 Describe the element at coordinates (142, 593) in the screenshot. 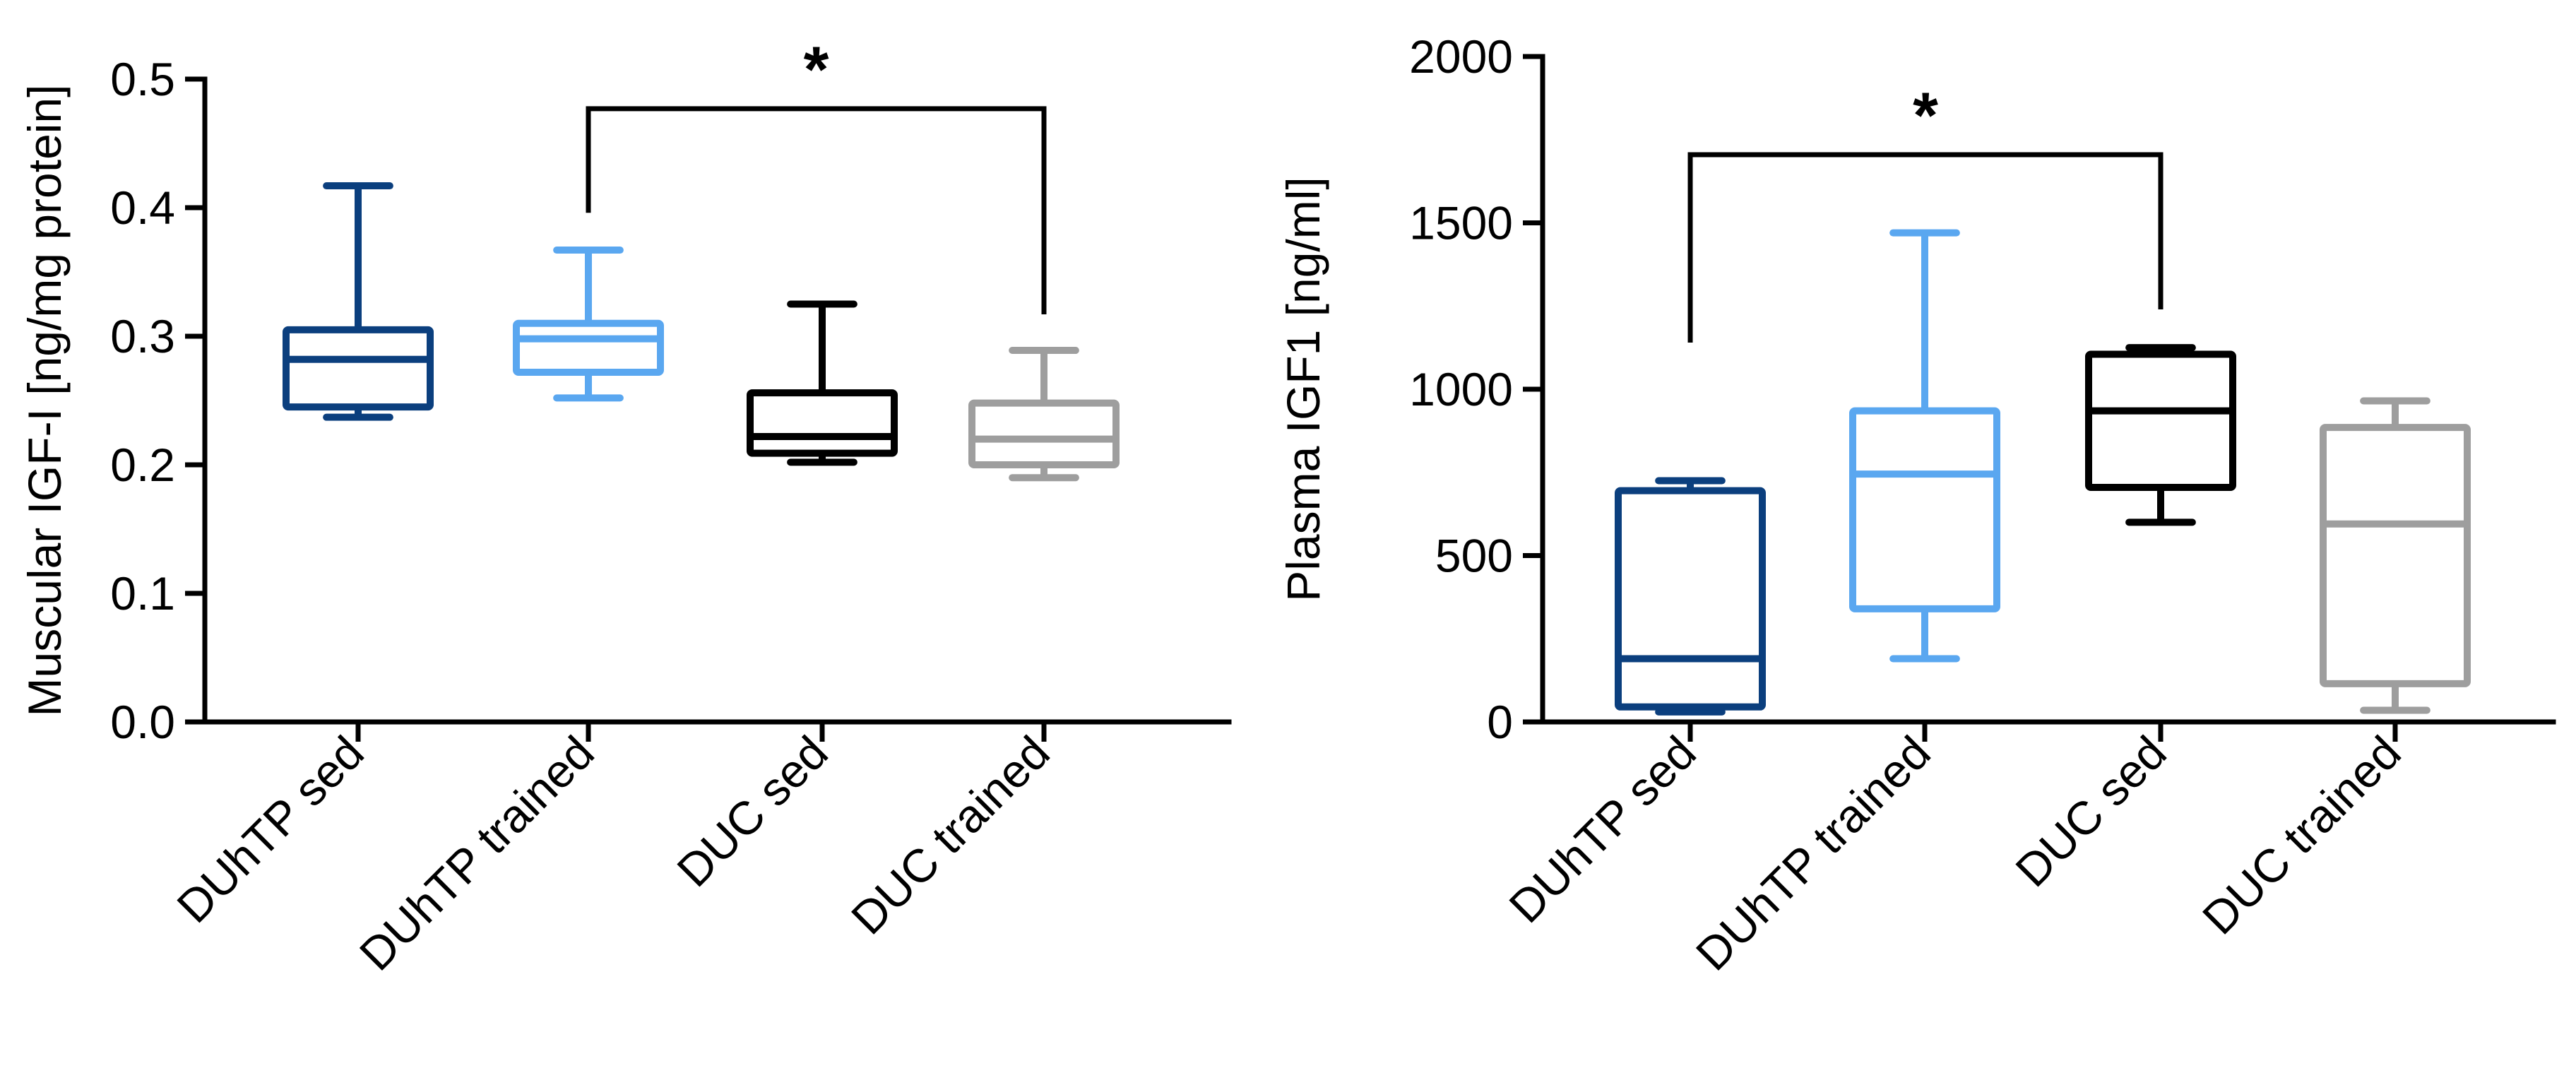

I see `y-tick-label: 0.1` at that location.